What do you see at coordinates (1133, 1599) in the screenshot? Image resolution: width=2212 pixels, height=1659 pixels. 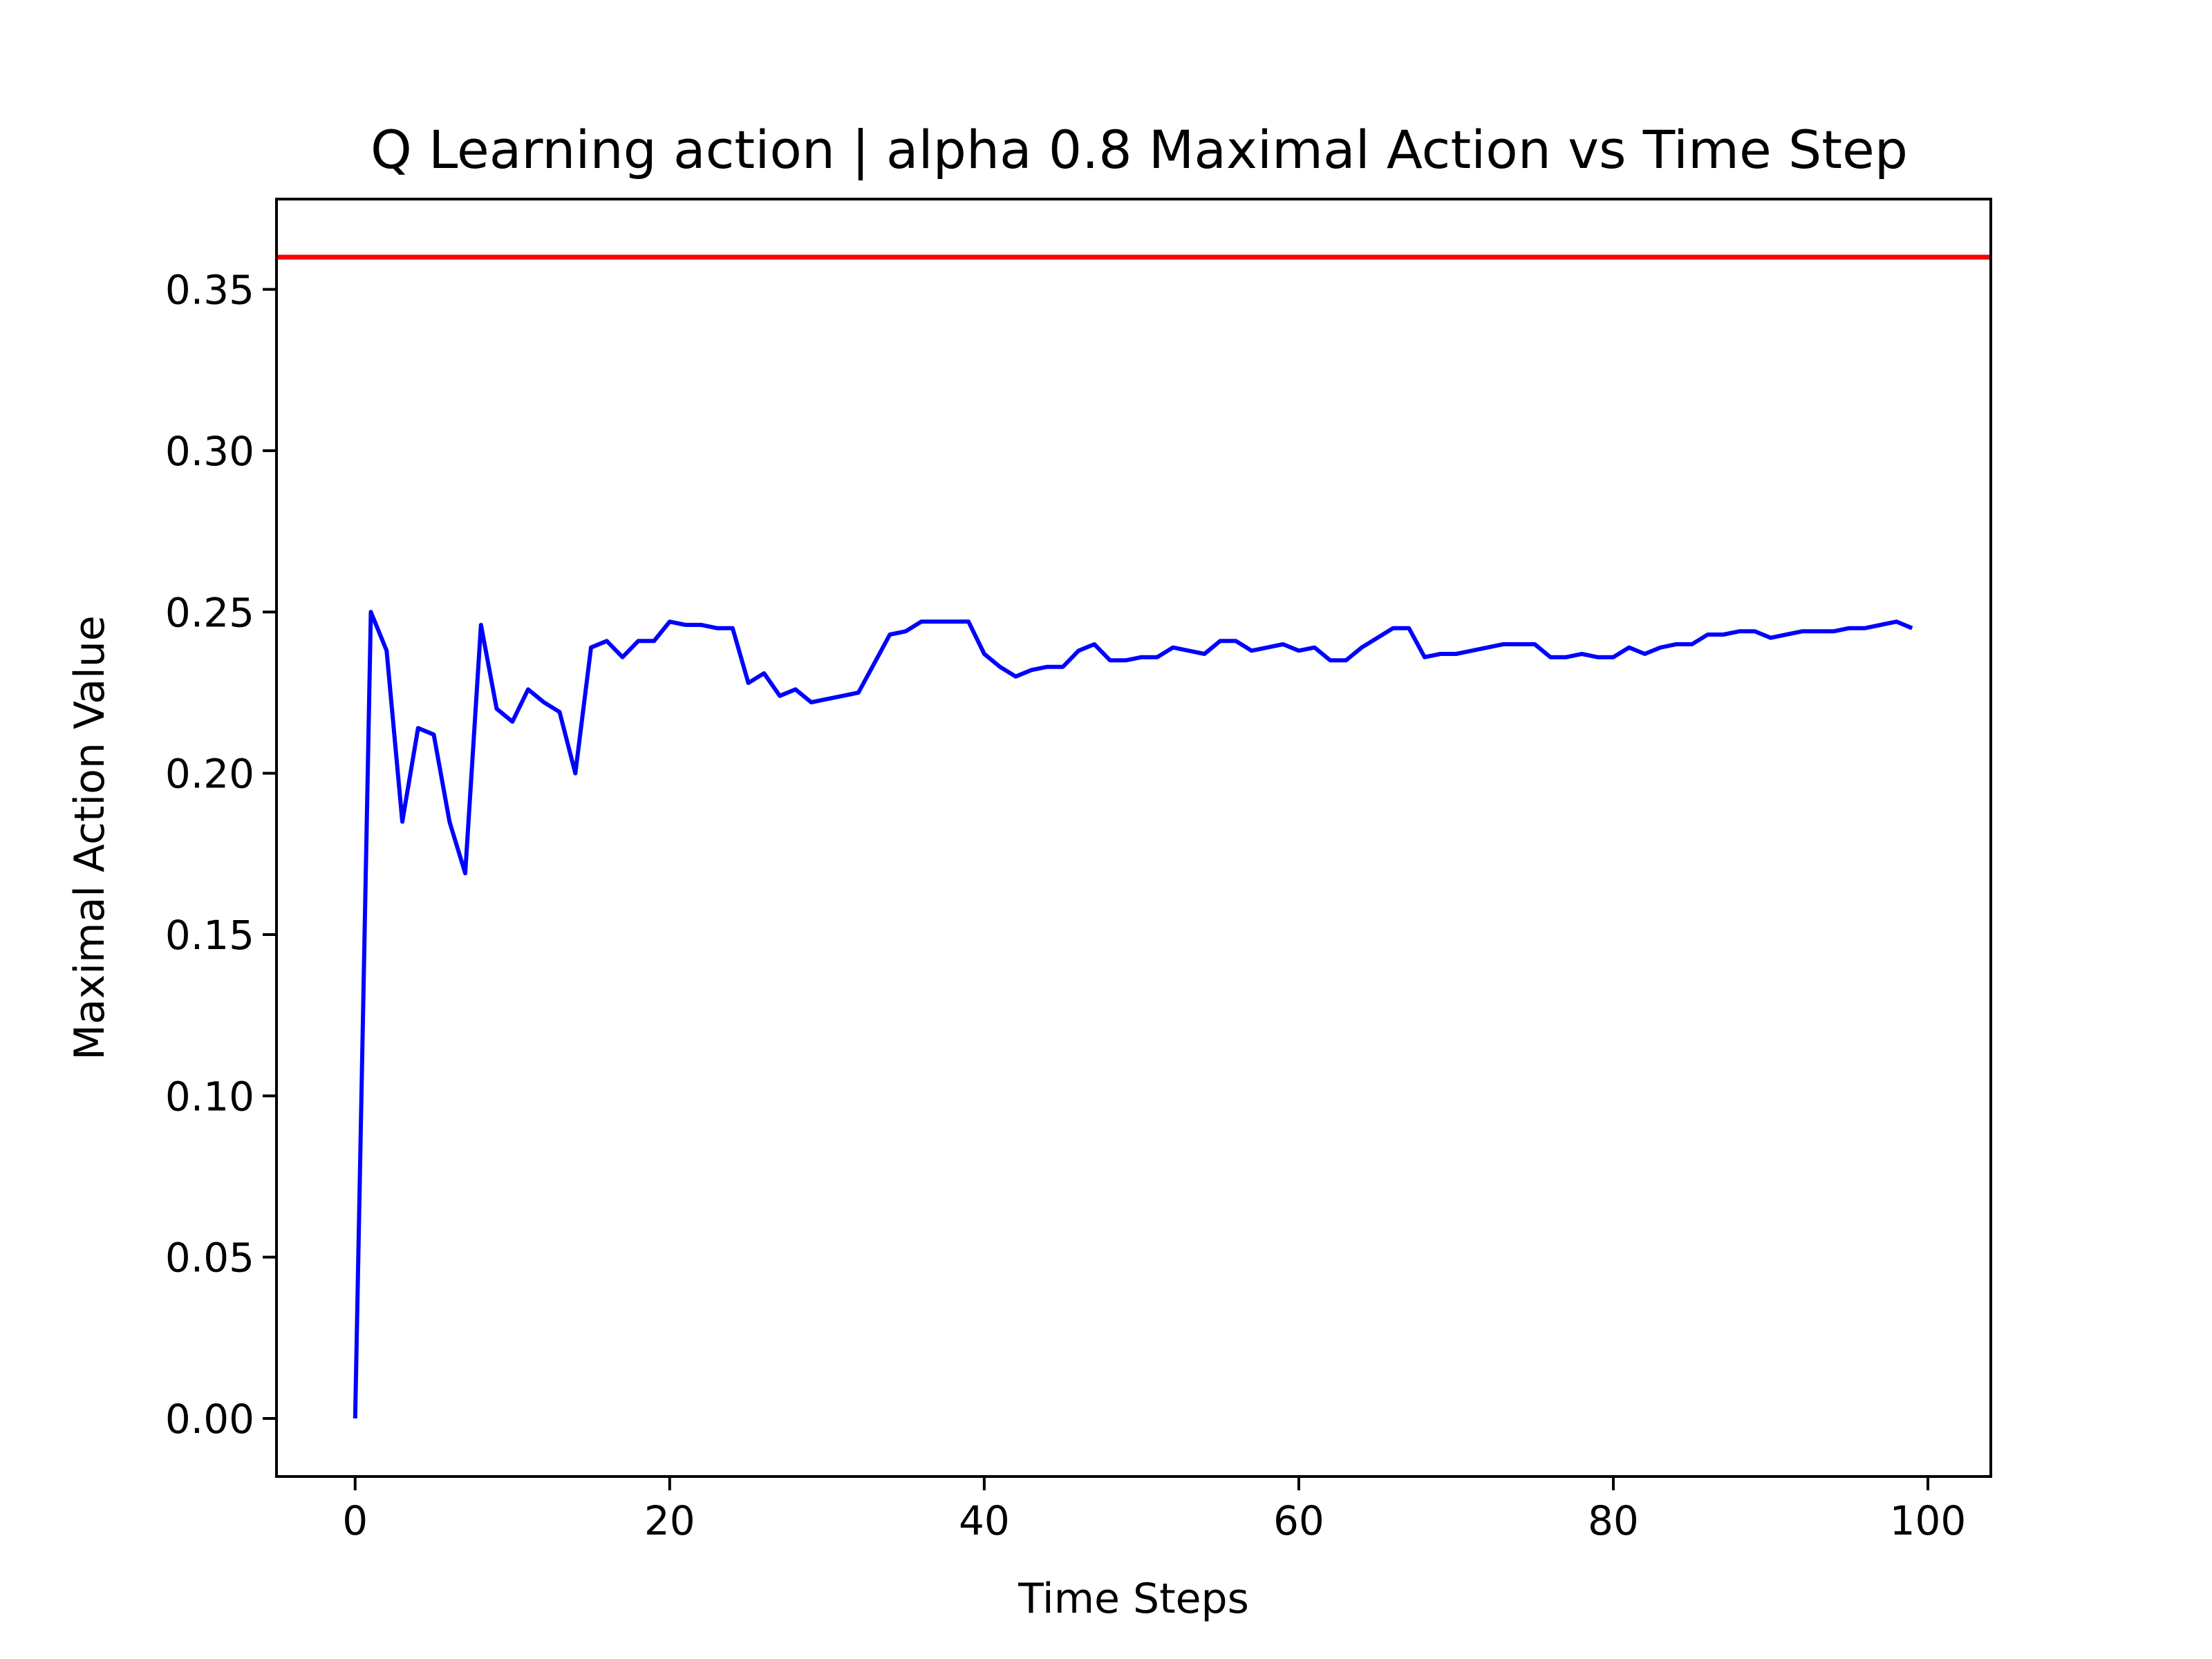 I see `x-axis-label: Time Steps` at bounding box center [1133, 1599].